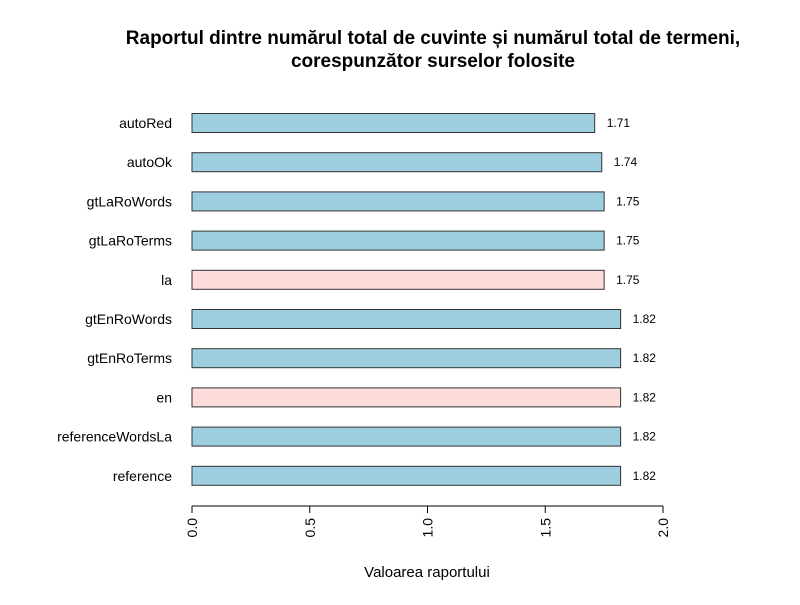  What do you see at coordinates (406, 436) in the screenshot?
I see `bar-referenceWordsLa` at bounding box center [406, 436].